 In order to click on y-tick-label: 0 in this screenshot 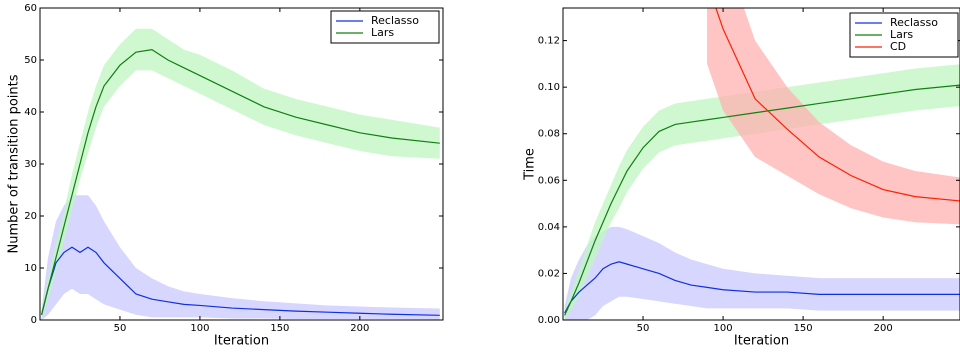, I will do `click(34, 320)`.